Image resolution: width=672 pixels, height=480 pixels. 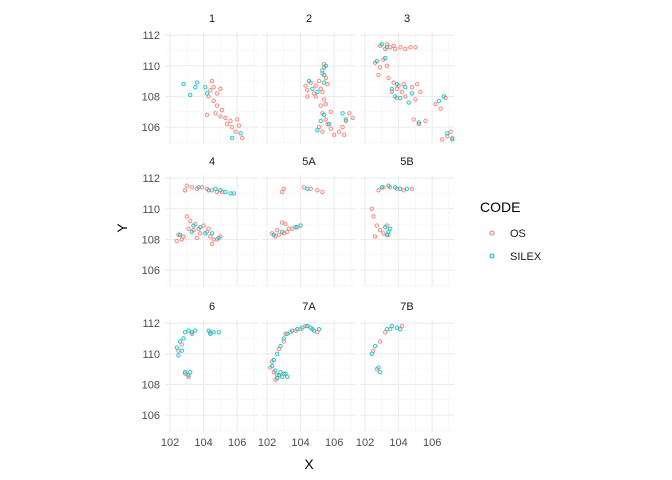 What do you see at coordinates (309, 221) in the screenshot?
I see `facet-panel-5A: 5A` at bounding box center [309, 221].